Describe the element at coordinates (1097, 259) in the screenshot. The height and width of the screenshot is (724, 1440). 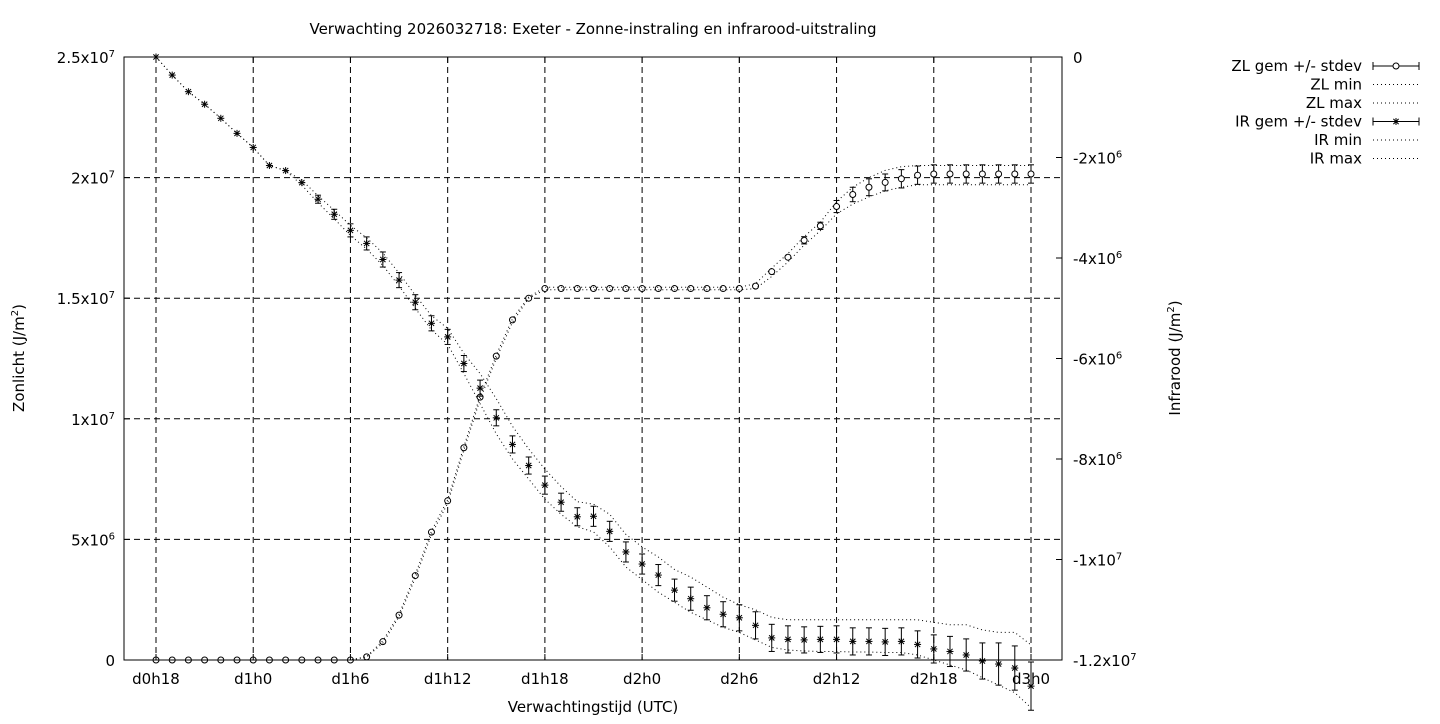
I see `y2-tick-label: -4x10⁶` at that location.